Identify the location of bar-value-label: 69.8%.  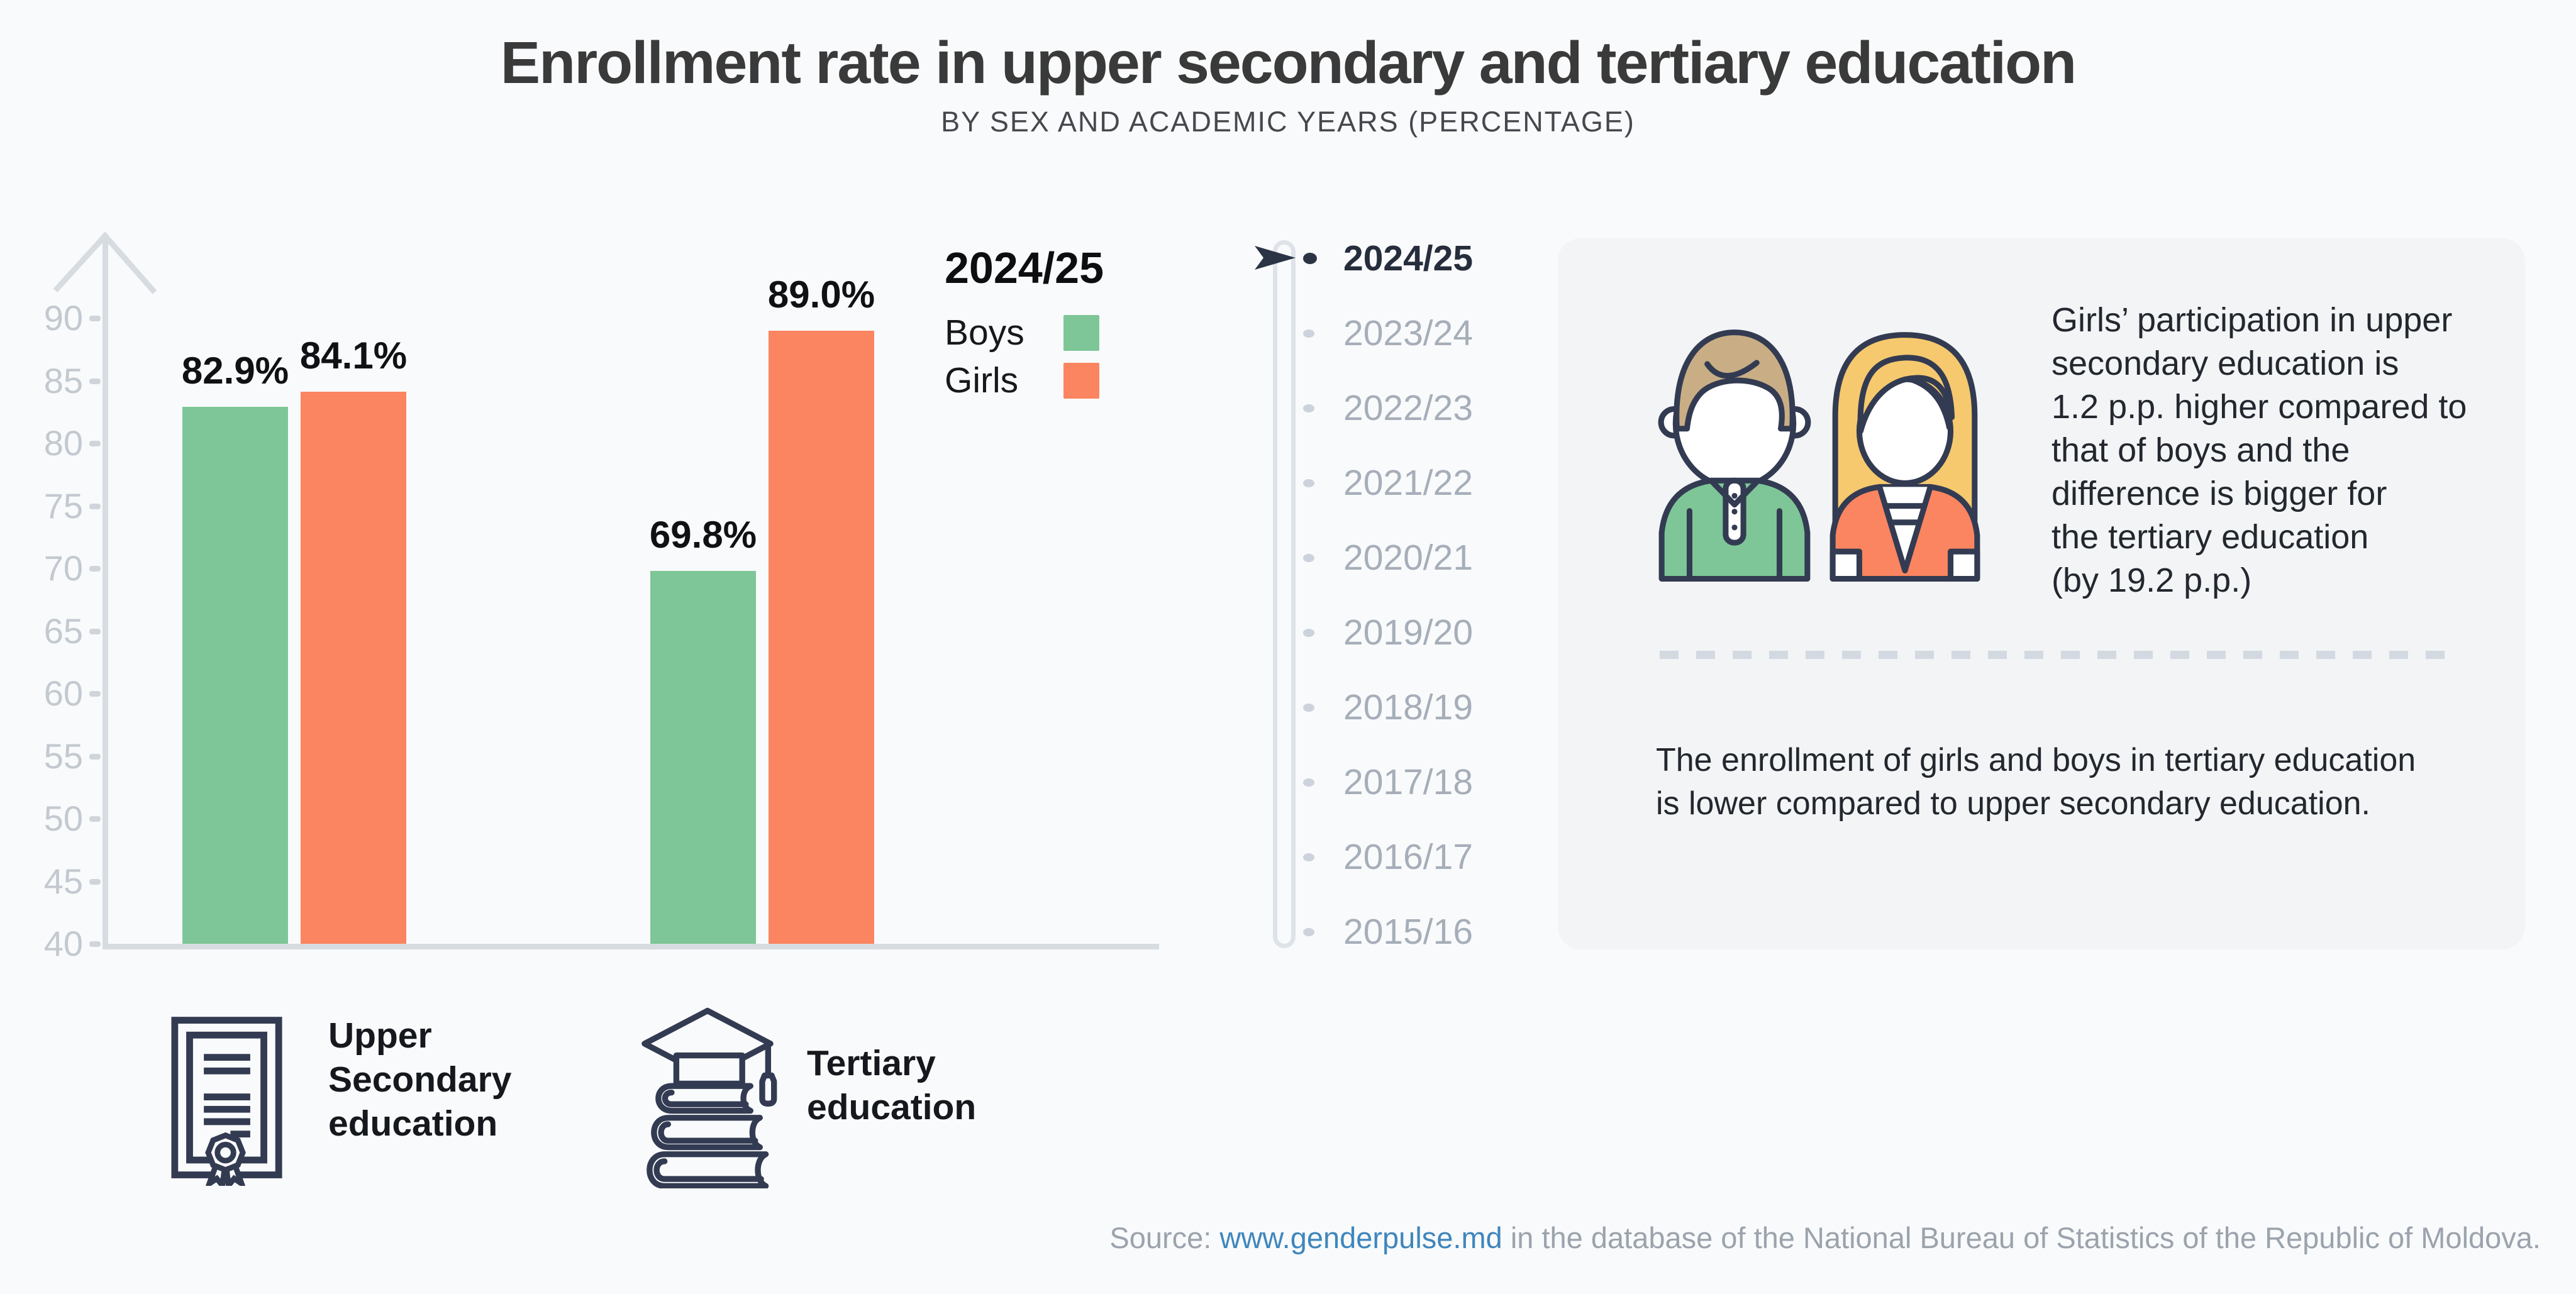
(703, 534).